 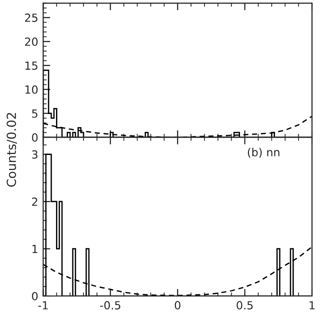 I want to click on x-tick-label: -0.5, so click(x=110, y=305).